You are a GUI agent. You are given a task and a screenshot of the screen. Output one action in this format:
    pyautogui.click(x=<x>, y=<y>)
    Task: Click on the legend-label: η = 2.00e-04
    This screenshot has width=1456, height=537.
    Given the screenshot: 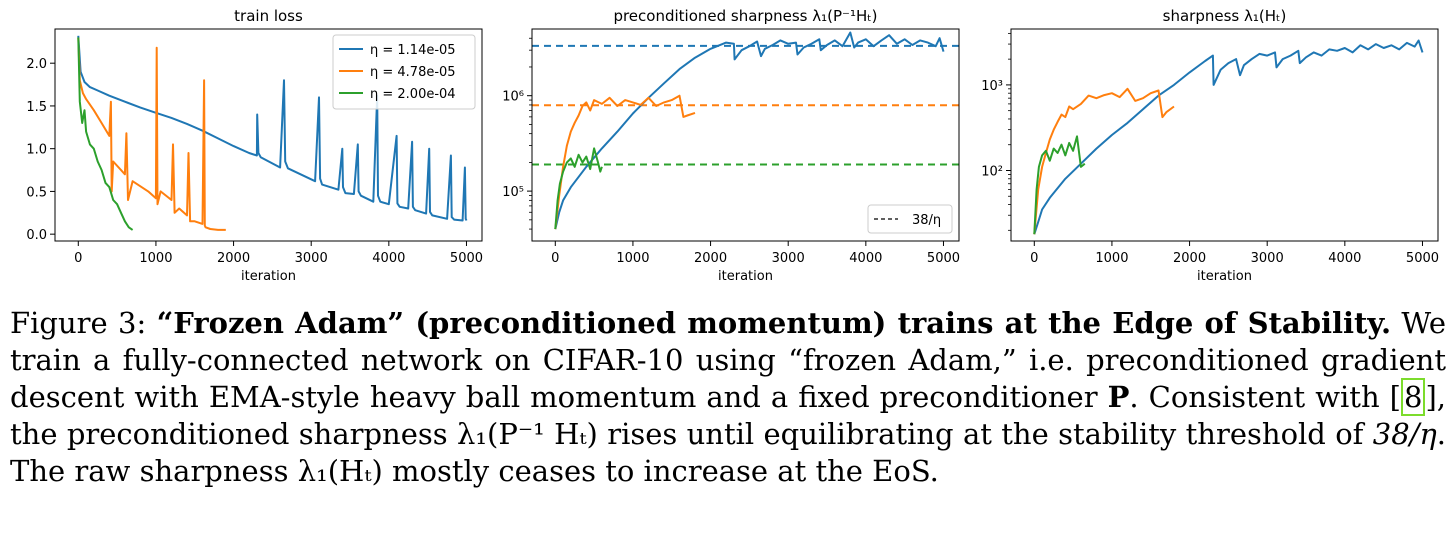 What is the action you would take?
    pyautogui.click(x=413, y=94)
    